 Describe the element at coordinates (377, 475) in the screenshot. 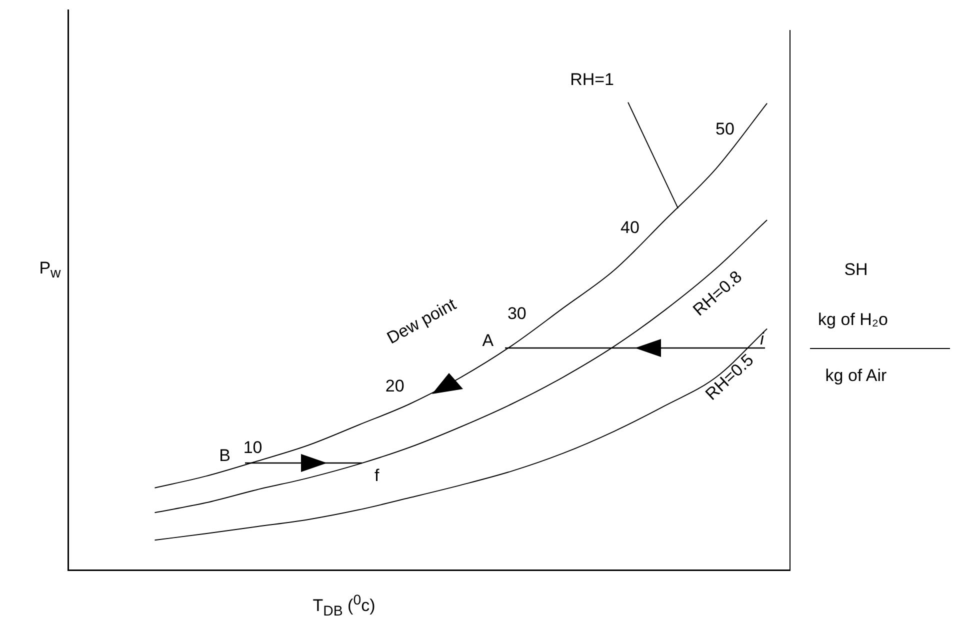

I see `annotation: f` at that location.